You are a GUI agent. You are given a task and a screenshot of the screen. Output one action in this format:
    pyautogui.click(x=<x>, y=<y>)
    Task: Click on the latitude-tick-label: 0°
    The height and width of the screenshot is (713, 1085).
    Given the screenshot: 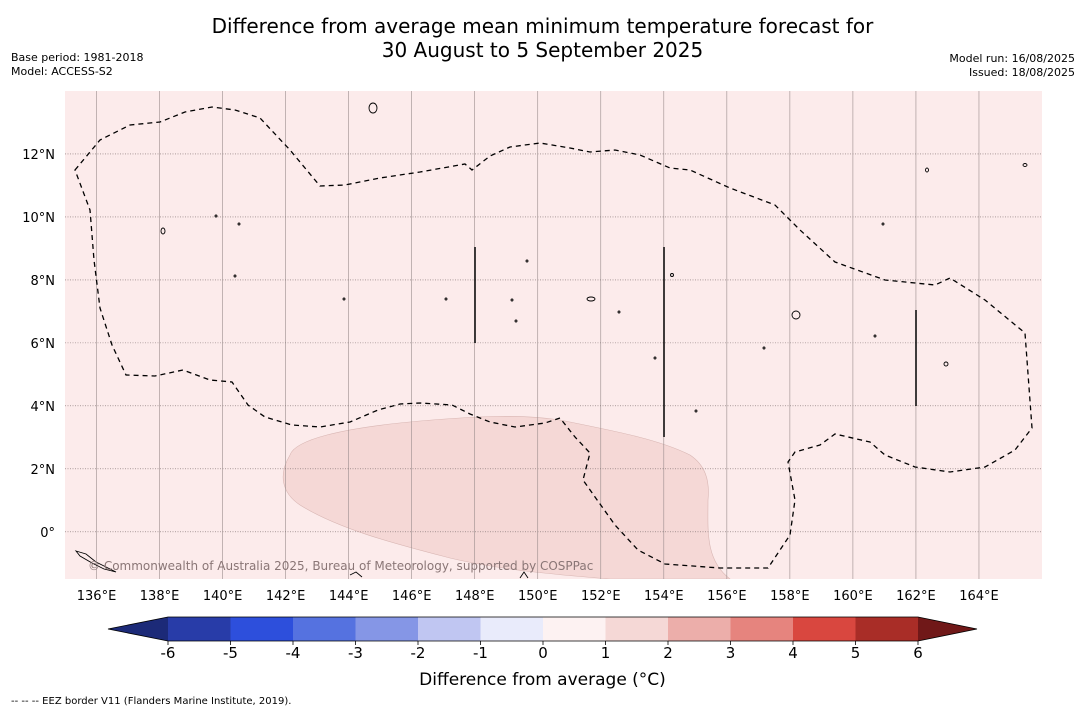 What is the action you would take?
    pyautogui.click(x=47, y=533)
    